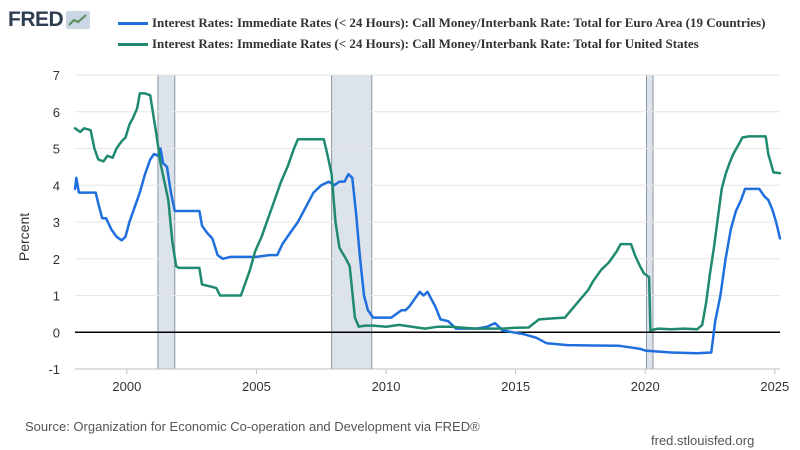 This screenshot has height=450, width=800. I want to click on x-tick-label: 2000, so click(126, 386).